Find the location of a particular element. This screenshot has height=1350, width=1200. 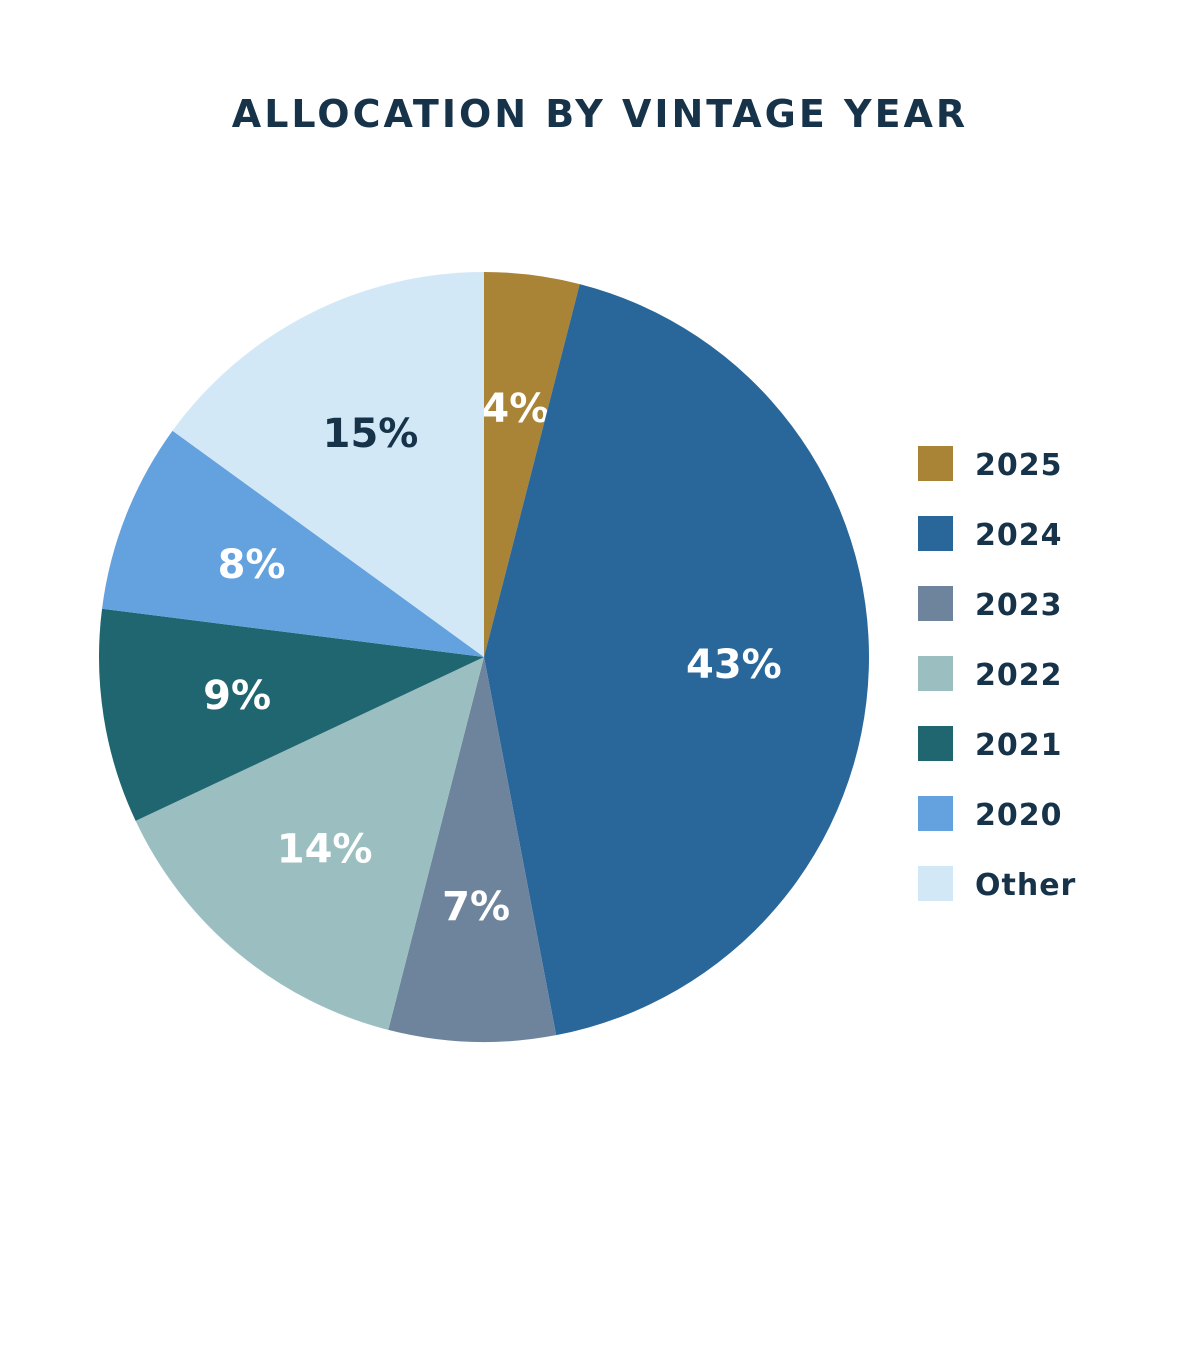

pie-slice-2022 is located at coordinates (309, 843).